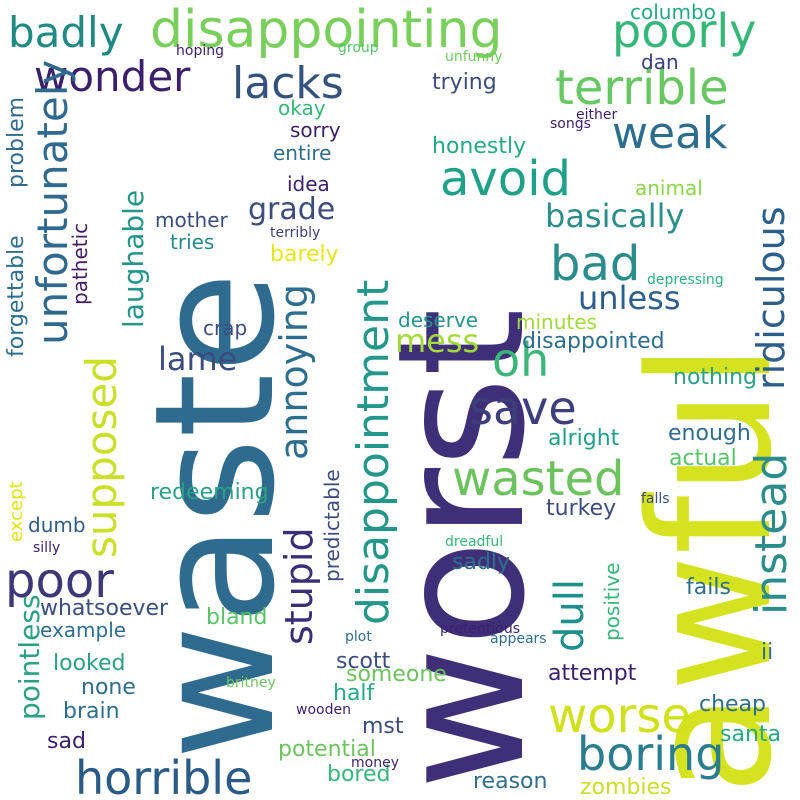 The height and width of the screenshot is (800, 800). Describe the element at coordinates (597, 115) in the screenshot. I see `cloud-word-either: either` at that location.